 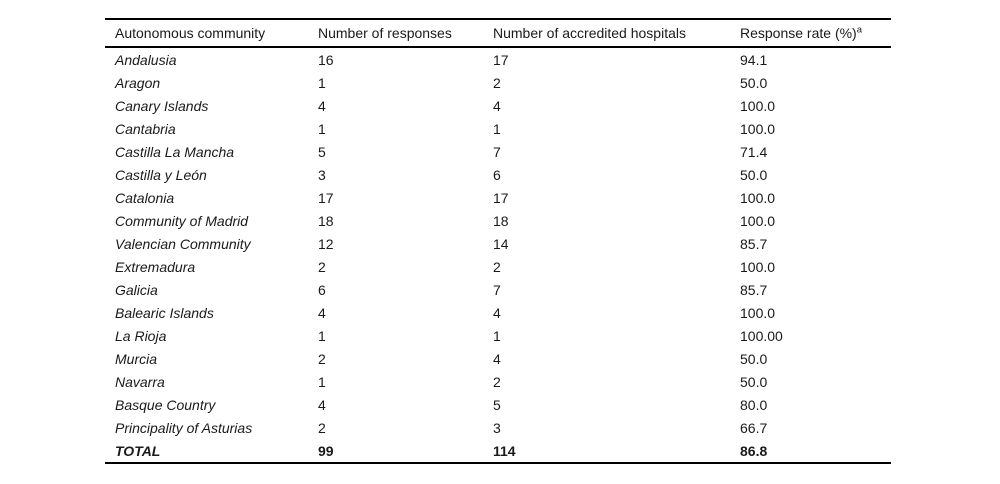 What do you see at coordinates (175, 151) in the screenshot?
I see `community-cell: Castilla La Mancha` at bounding box center [175, 151].